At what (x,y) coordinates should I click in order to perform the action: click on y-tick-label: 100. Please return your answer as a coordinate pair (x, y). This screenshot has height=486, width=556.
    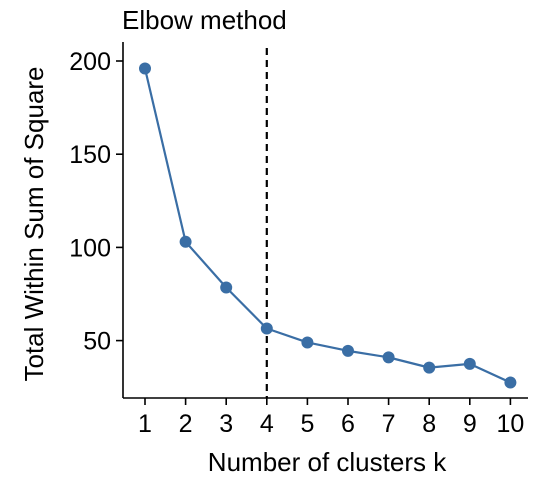
    Looking at the image, I should click on (90, 248).